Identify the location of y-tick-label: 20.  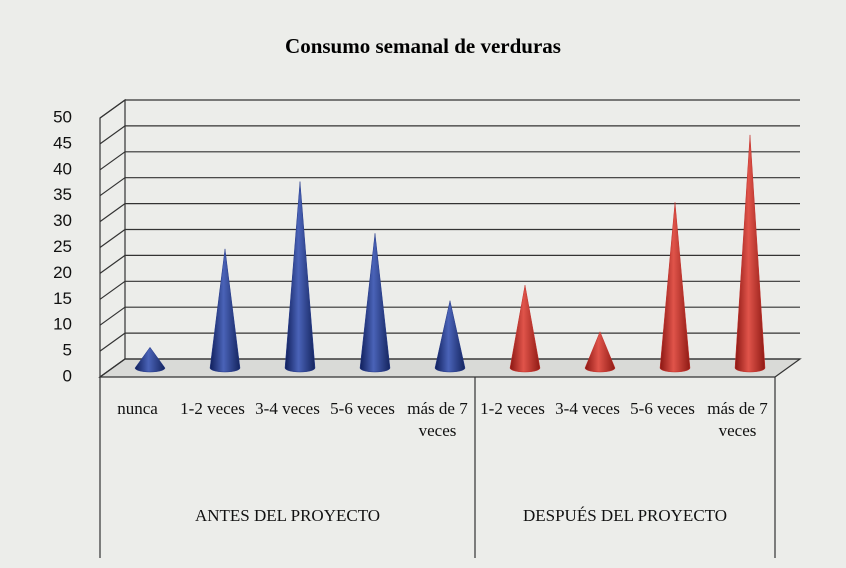
(62, 272).